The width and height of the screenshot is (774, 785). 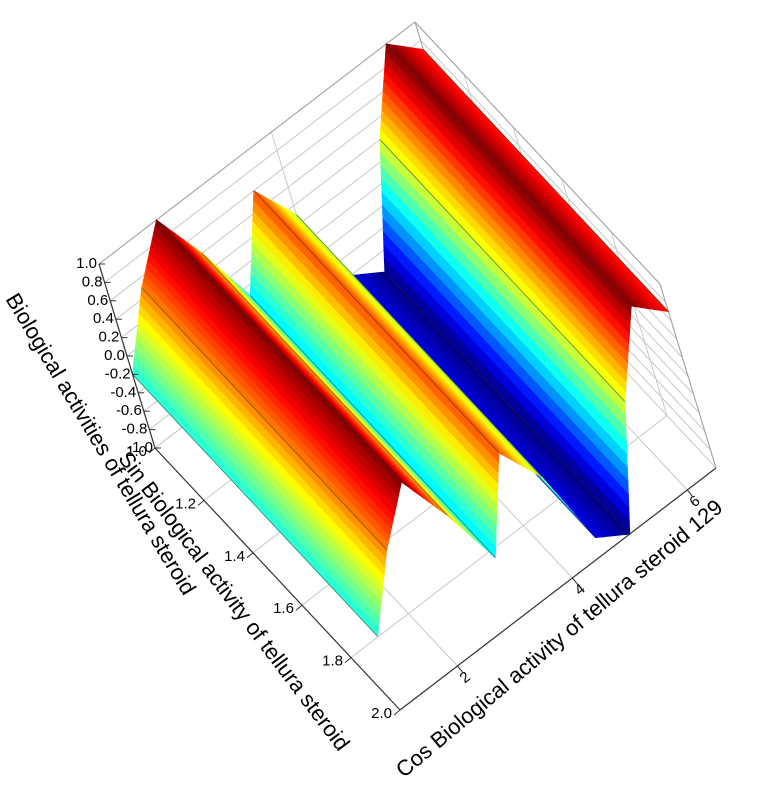 I want to click on y-tick-label: 1.2, so click(x=185, y=503).